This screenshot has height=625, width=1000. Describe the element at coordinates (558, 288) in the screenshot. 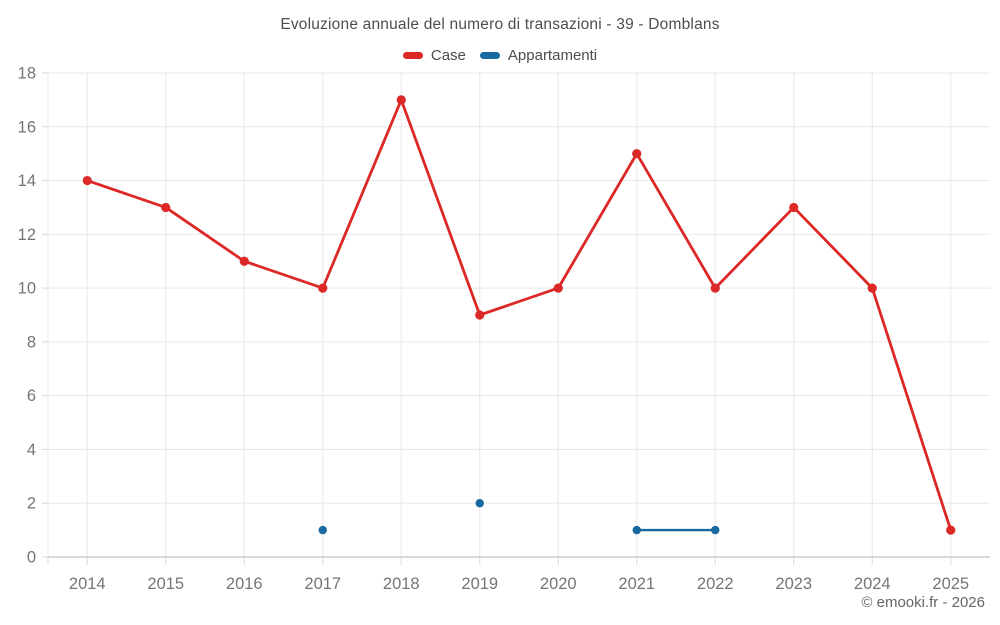

I see `data-point-case-2020` at that location.